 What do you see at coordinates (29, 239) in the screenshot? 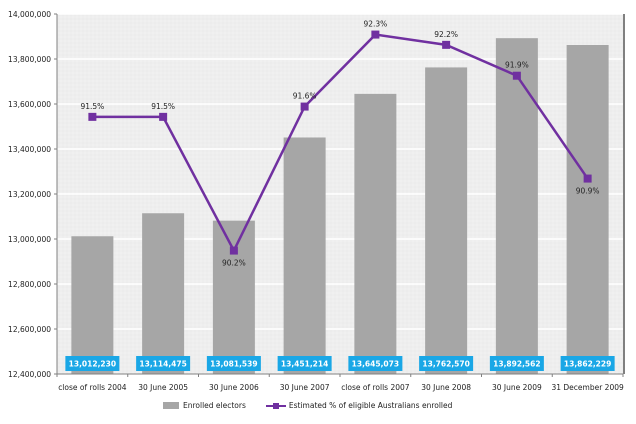
I see `y-tick-label: 13,000,000` at bounding box center [29, 239].